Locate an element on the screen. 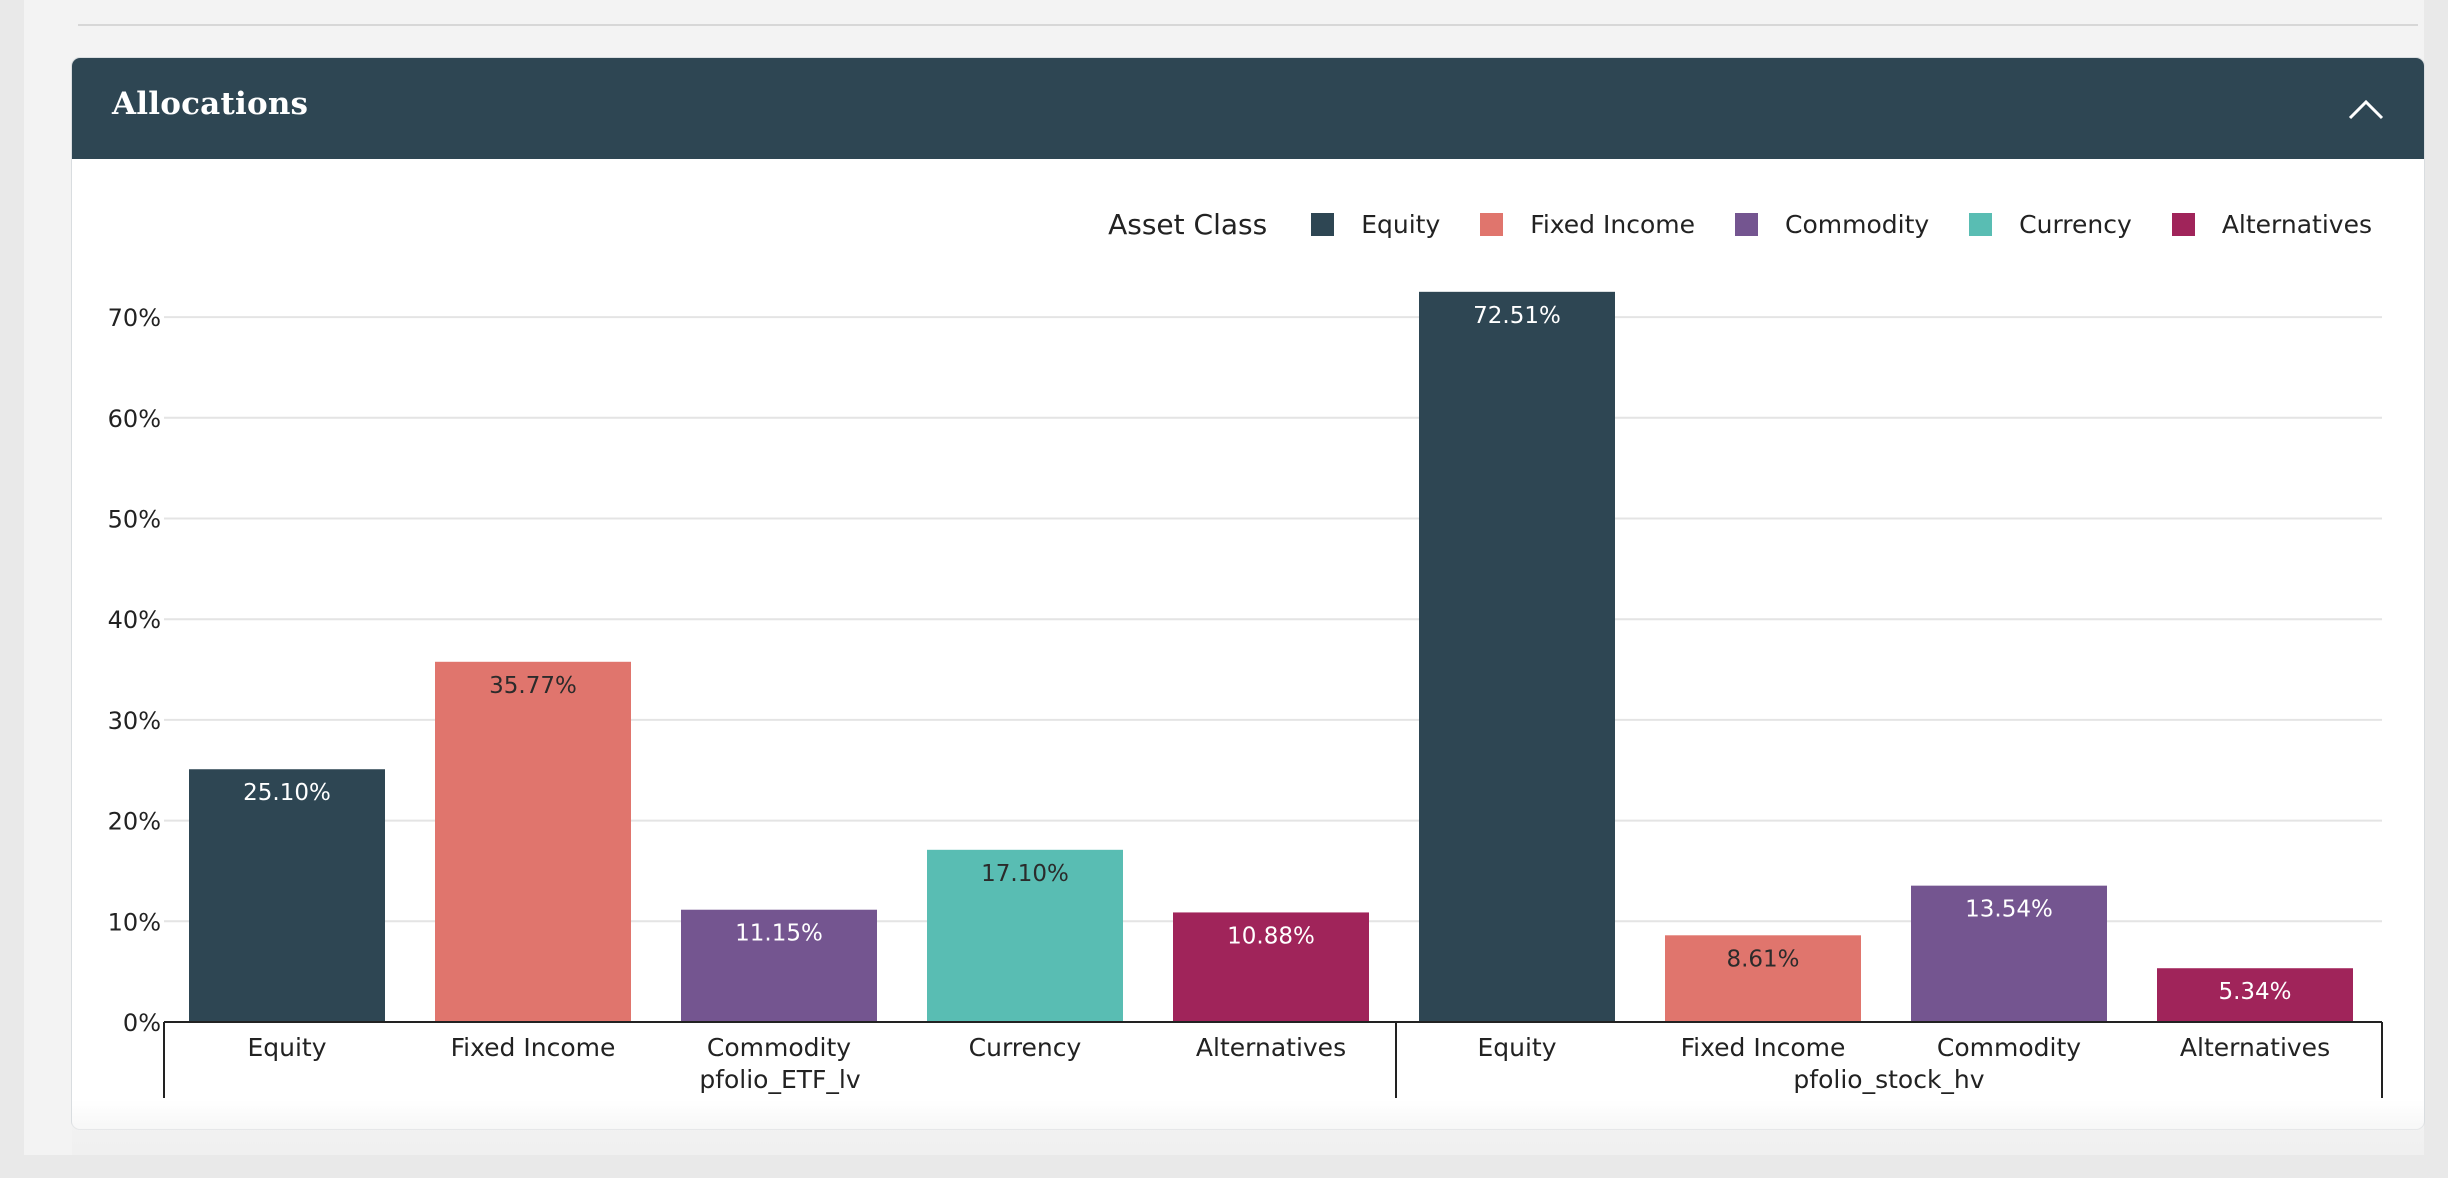  panel-header: Allocations is located at coordinates (1248, 108).